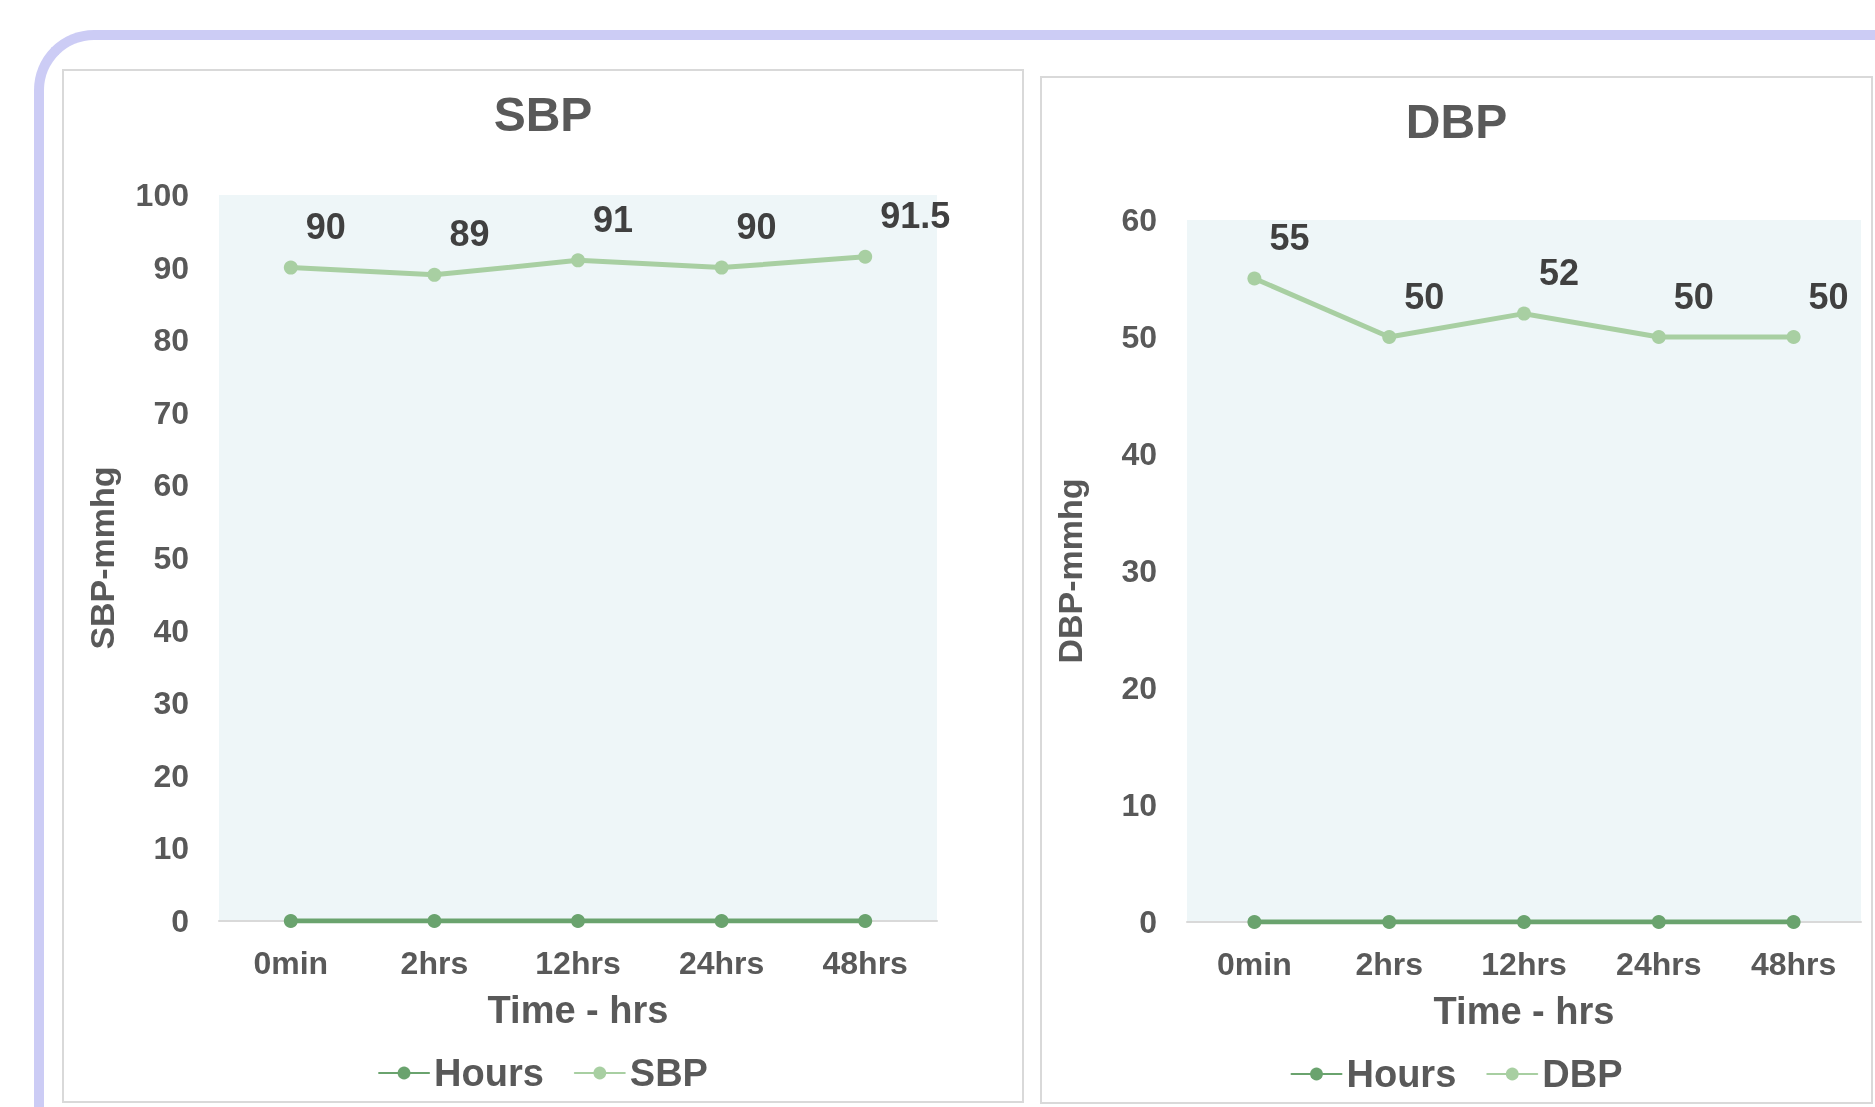 Image resolution: width=1875 pixels, height=1107 pixels. What do you see at coordinates (543, 114) in the screenshot?
I see `chart-title: SBP` at bounding box center [543, 114].